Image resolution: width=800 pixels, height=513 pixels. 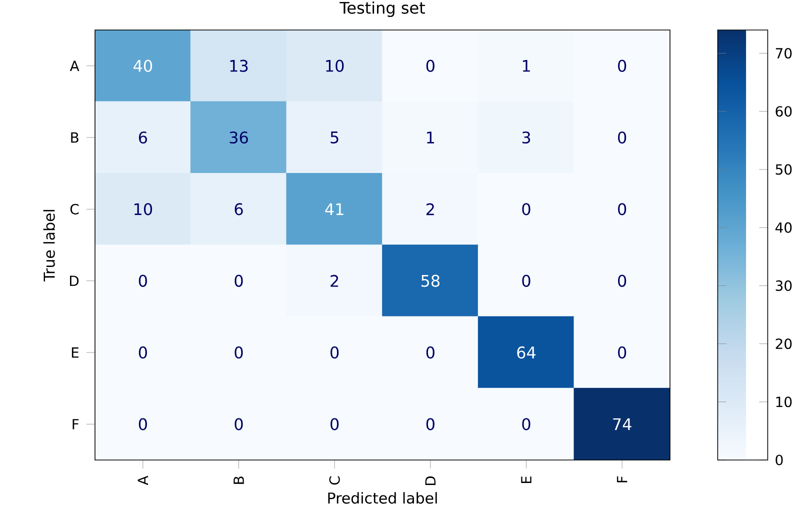 I want to click on x-tick-label: D, so click(x=430, y=480).